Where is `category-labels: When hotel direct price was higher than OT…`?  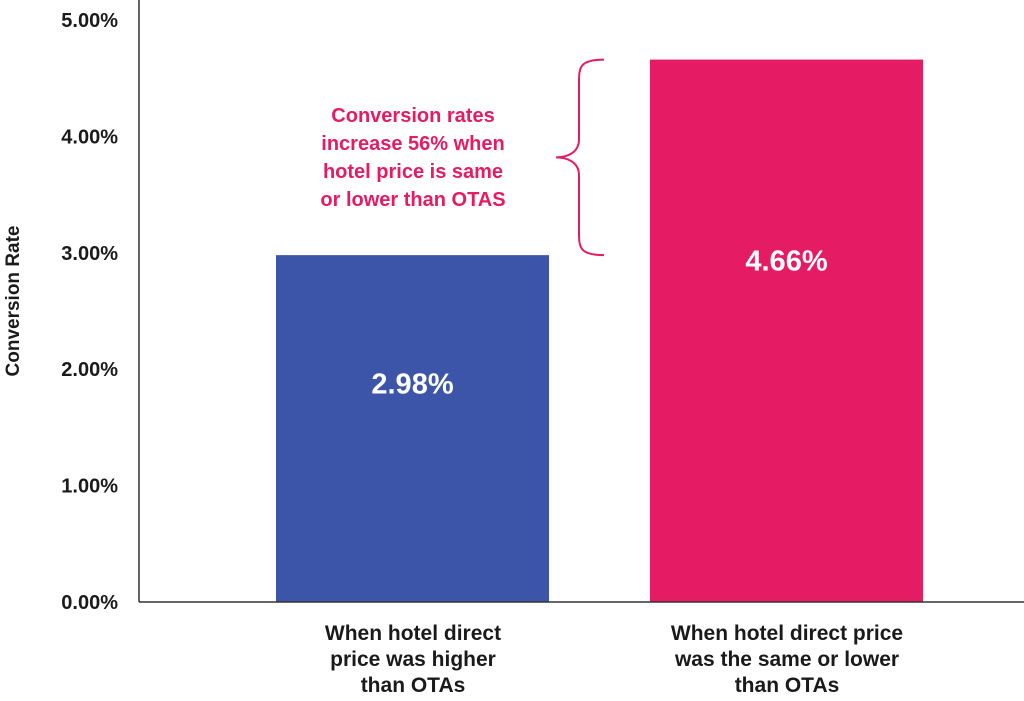 category-labels: When hotel direct price was higher than OT… is located at coordinates (614, 659).